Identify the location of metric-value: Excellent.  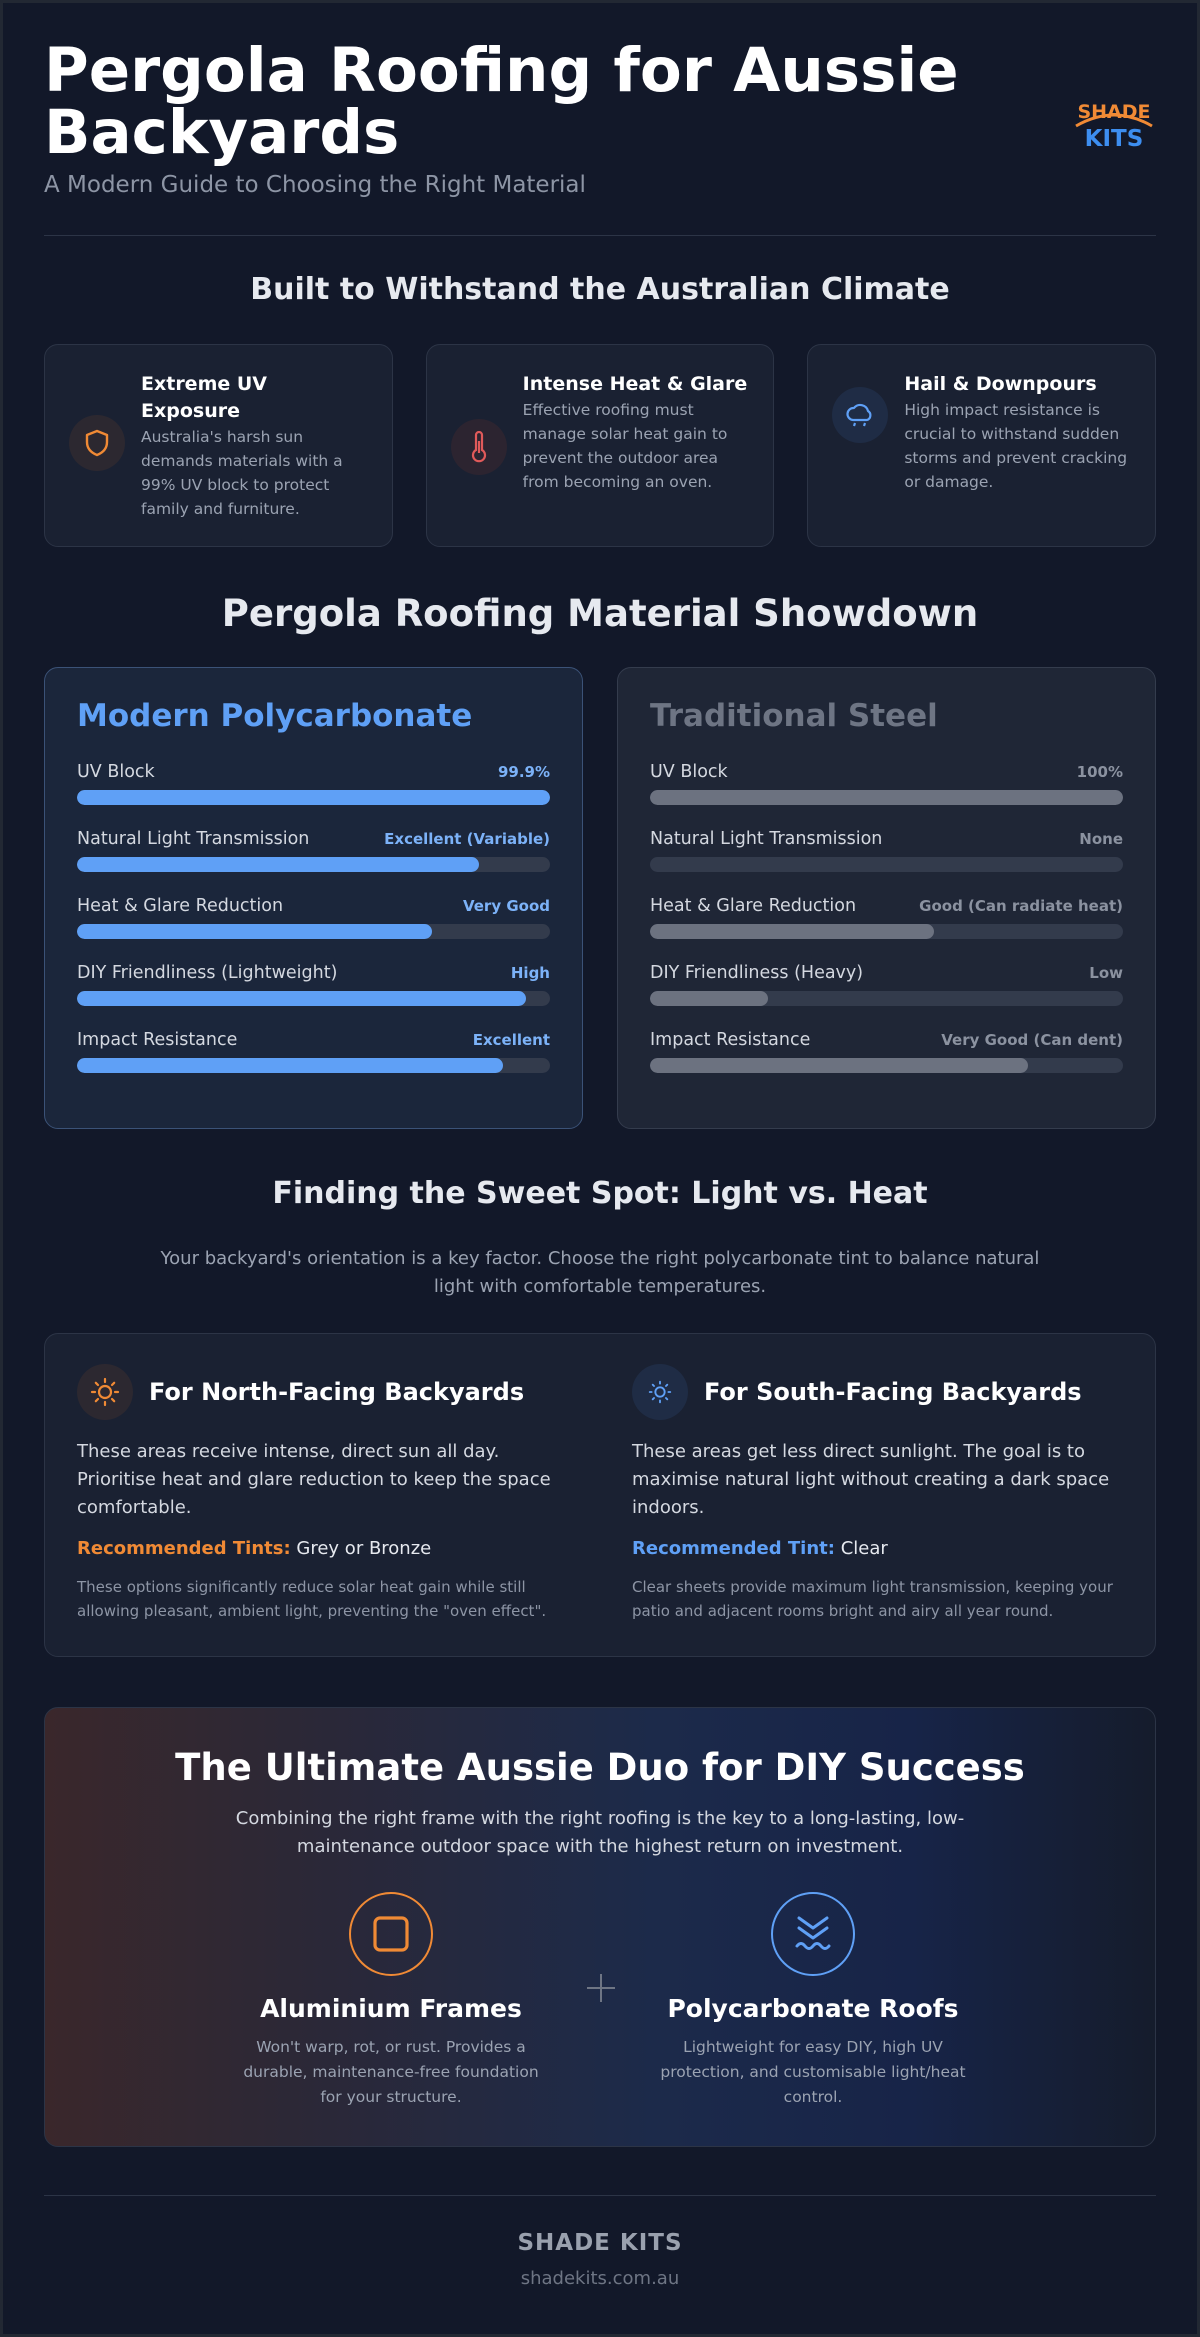
(511, 1040).